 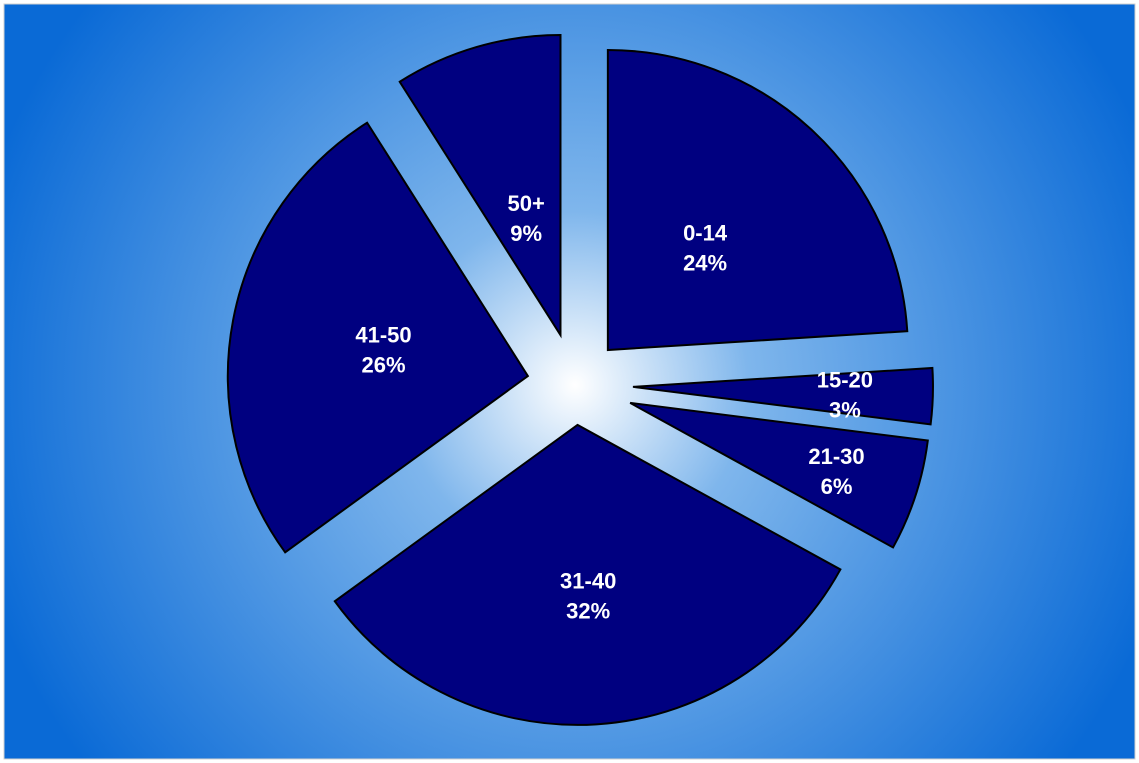 What do you see at coordinates (526, 218) in the screenshot?
I see `slice-label-50plus: 50+ 9%` at bounding box center [526, 218].